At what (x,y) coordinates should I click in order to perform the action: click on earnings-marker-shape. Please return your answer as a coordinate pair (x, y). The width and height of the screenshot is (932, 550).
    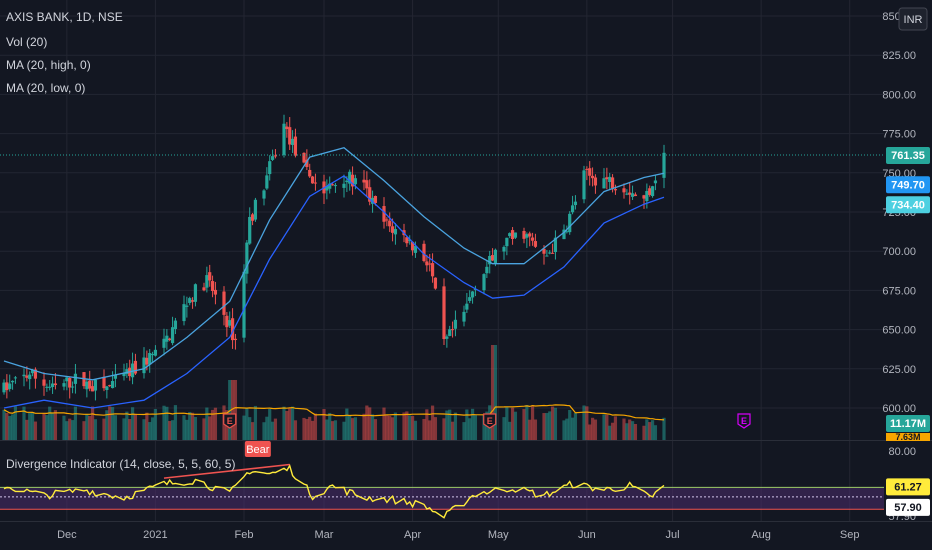
    Looking at the image, I should click on (744, 421).